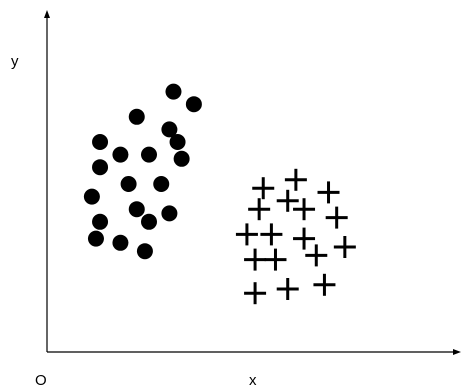 This screenshot has width=463, height=387. I want to click on y-axis-arrow, so click(47, 14).